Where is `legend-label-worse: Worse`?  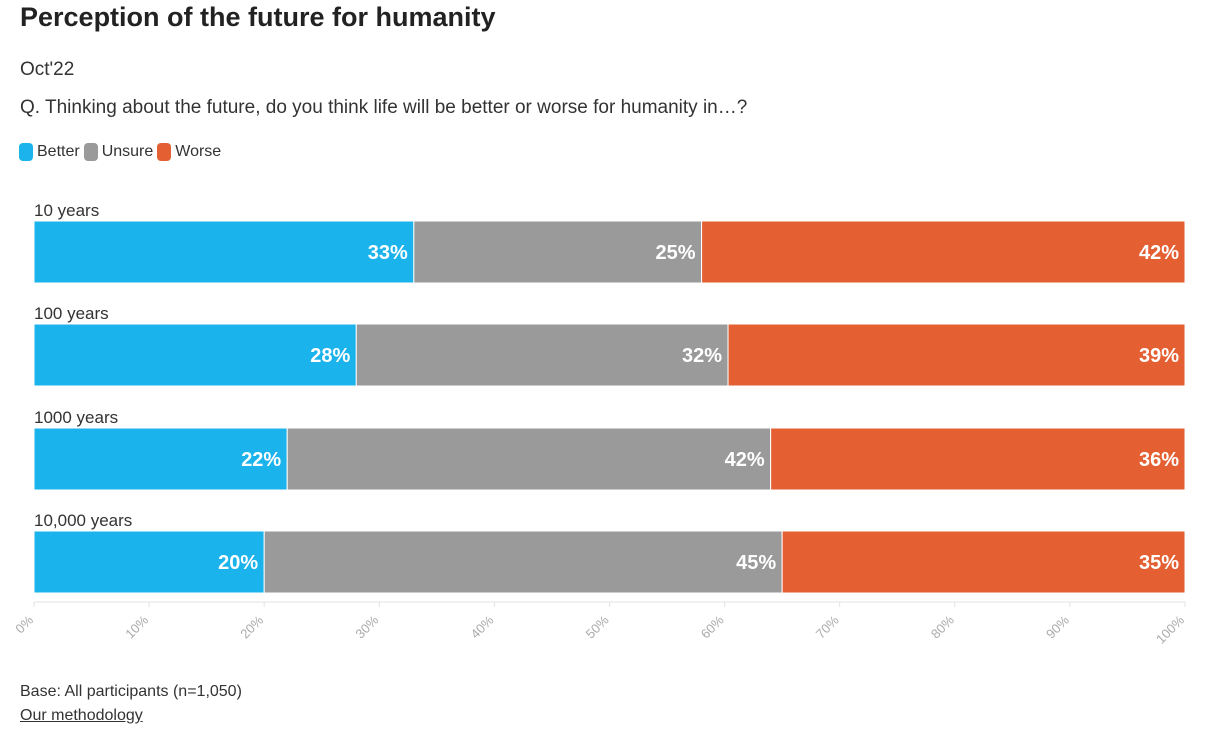
legend-label-worse: Worse is located at coordinates (198, 151).